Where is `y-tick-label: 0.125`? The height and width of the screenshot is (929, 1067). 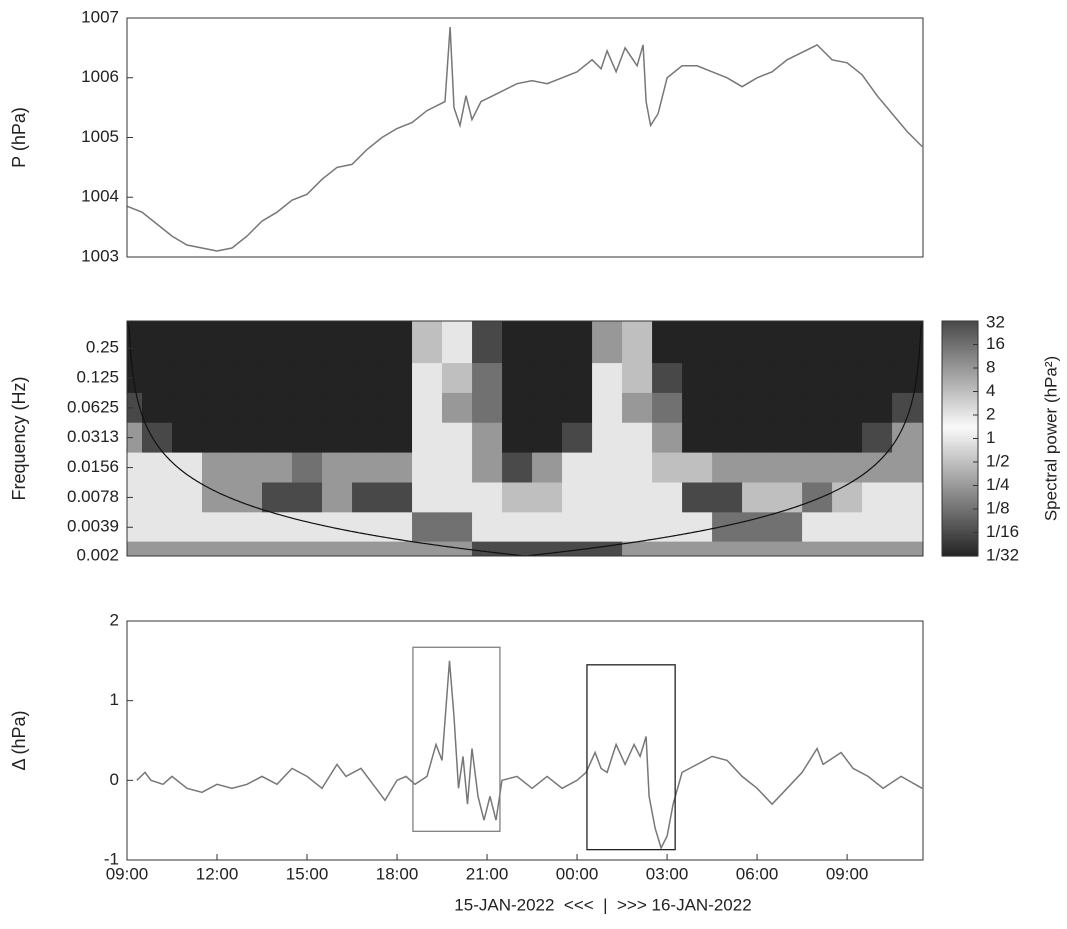 y-tick-label: 0.125 is located at coordinates (97, 376).